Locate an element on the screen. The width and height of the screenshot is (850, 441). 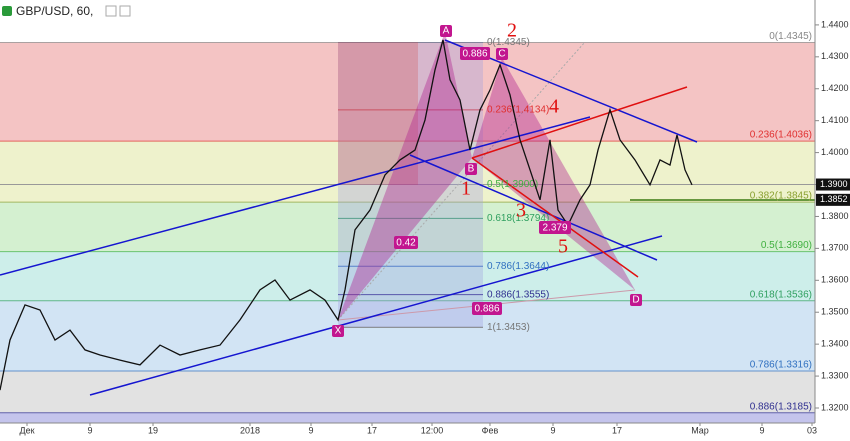
fib-label: 0.786(1.3316) is located at coordinates (781, 365).